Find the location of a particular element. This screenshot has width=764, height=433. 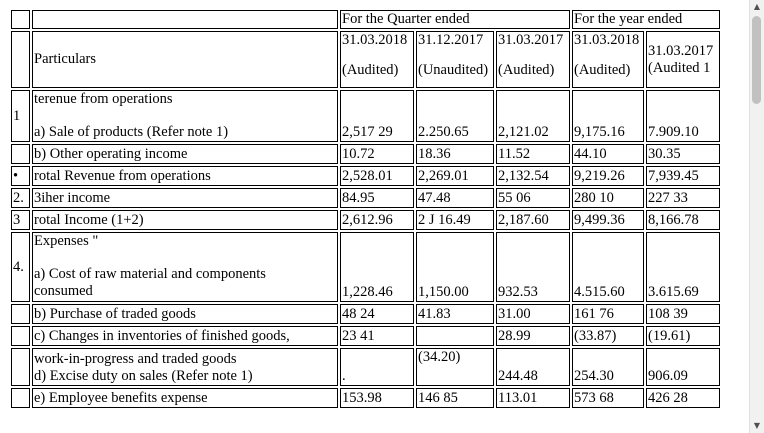

value-cell: (19.61) is located at coordinates (683, 336).